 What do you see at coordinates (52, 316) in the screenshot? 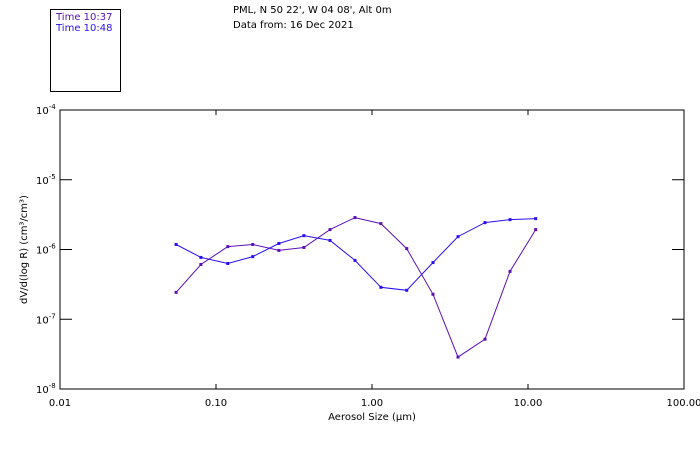
I see `y-tick-exponent: -7` at bounding box center [52, 316].